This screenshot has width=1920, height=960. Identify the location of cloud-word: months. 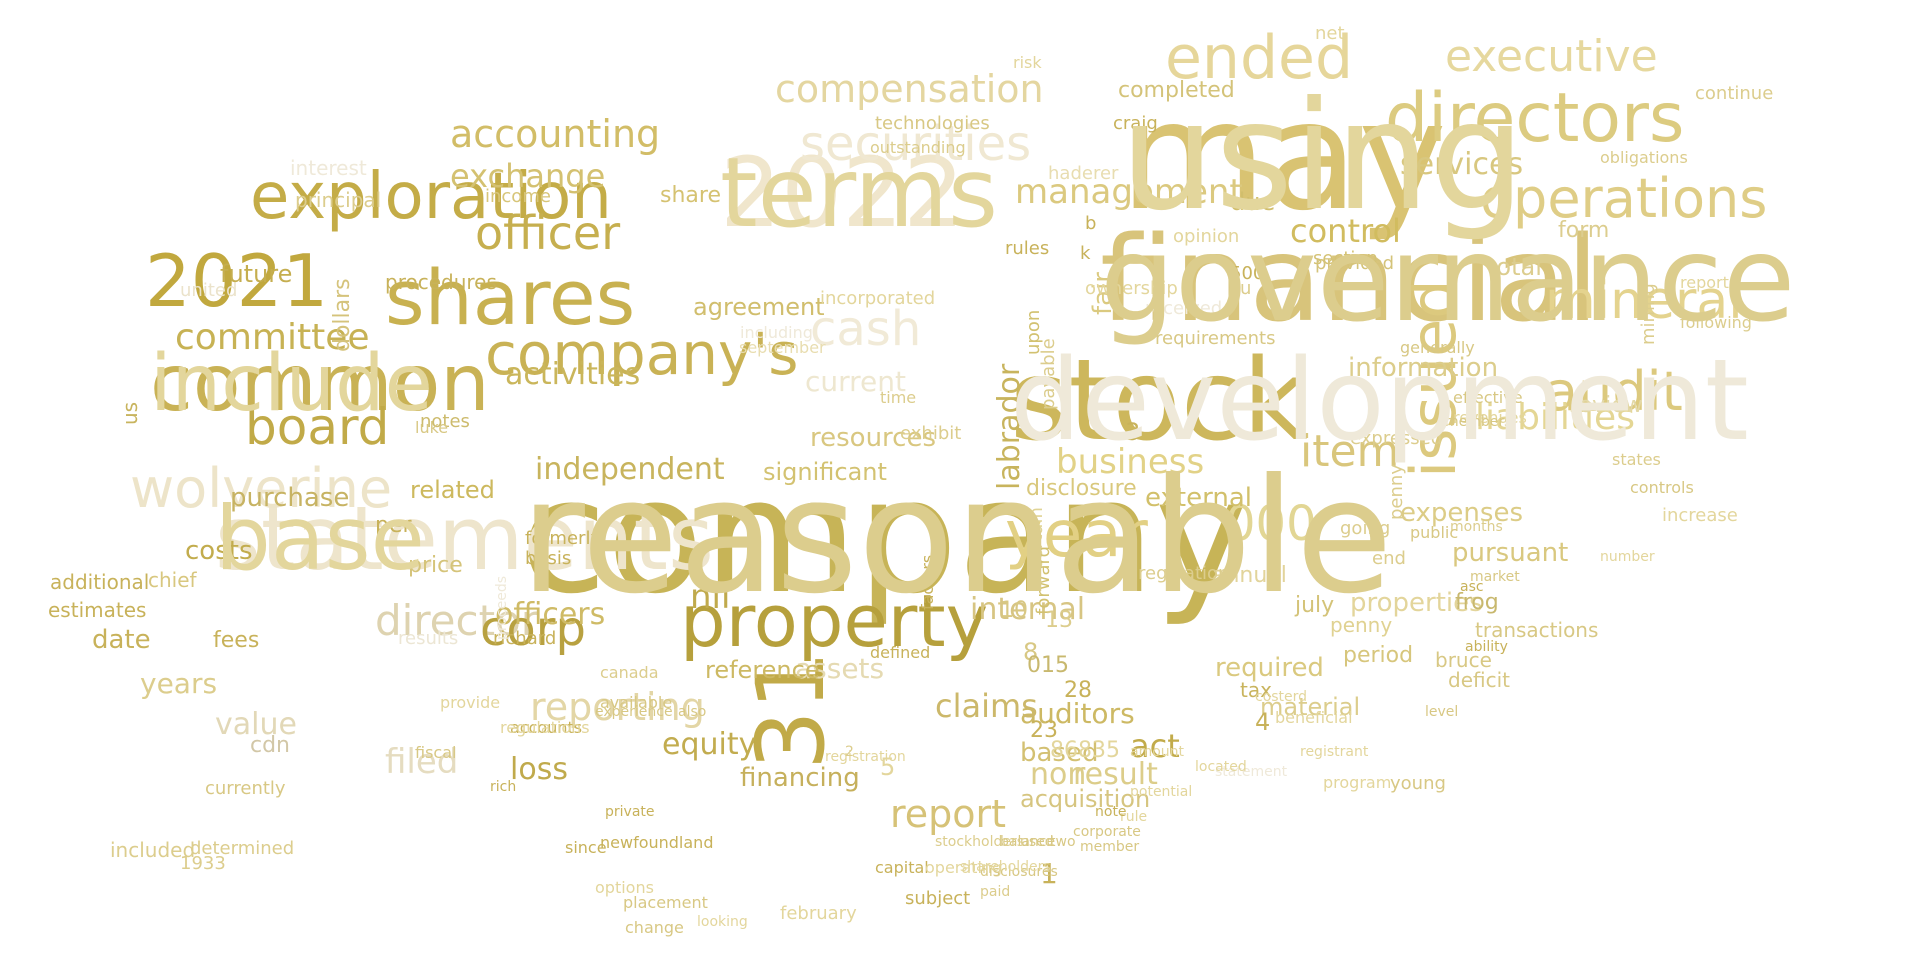
(1476, 527).